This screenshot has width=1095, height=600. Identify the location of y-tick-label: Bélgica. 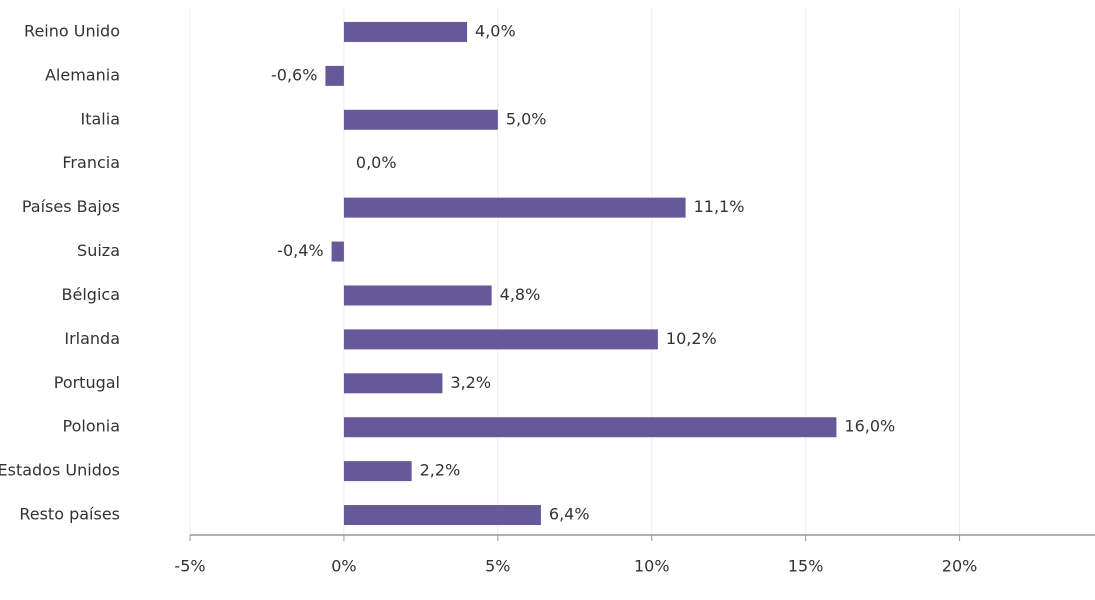
(91, 294).